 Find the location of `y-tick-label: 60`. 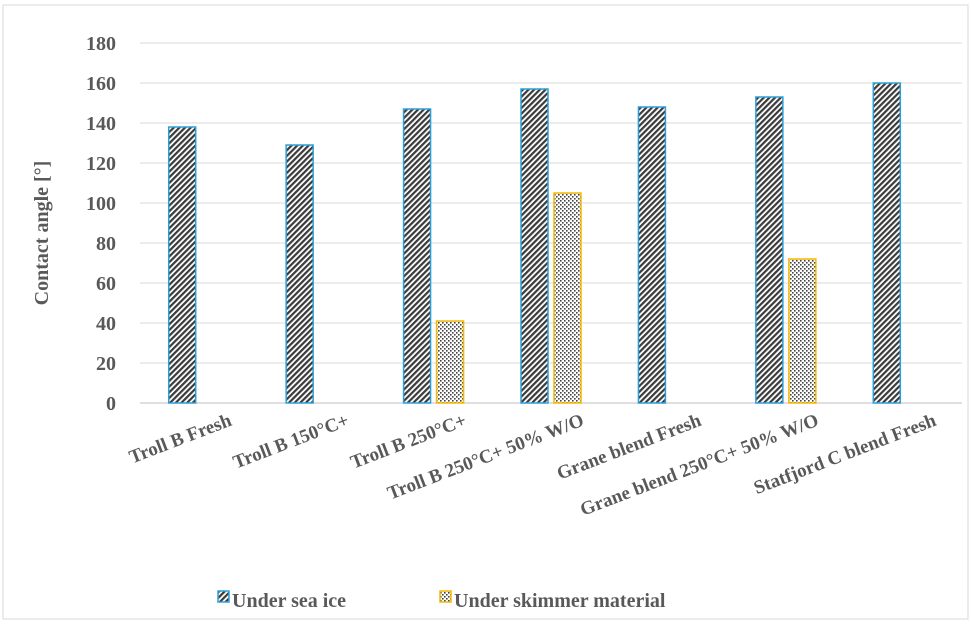

y-tick-label: 60 is located at coordinates (106, 284).